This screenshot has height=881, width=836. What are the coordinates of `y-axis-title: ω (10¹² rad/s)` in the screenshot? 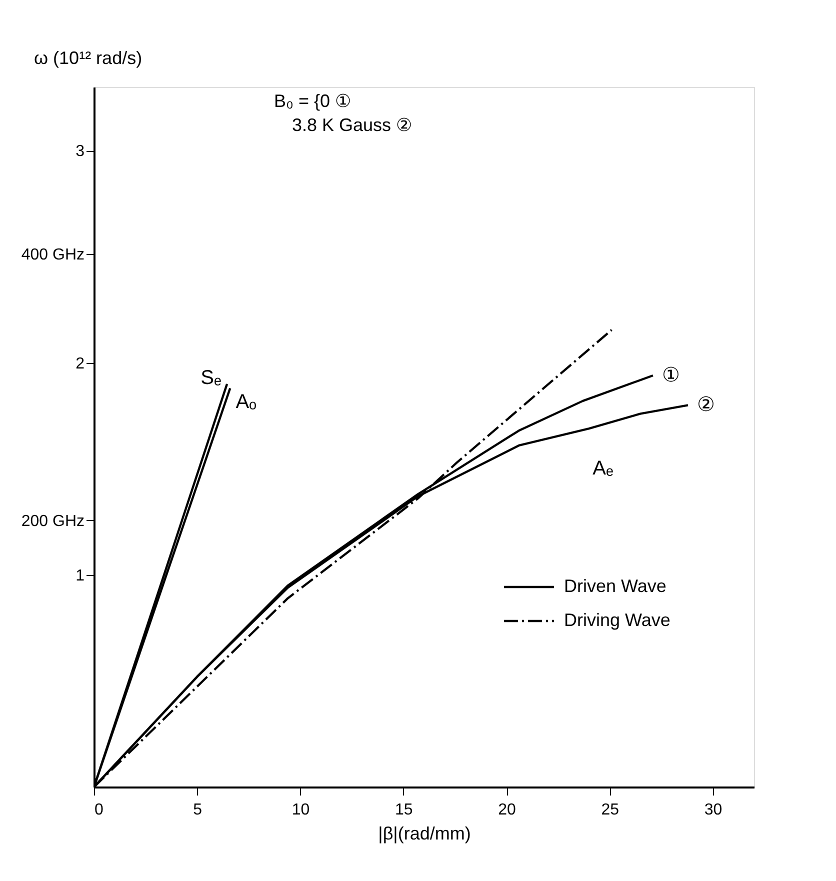 It's located at (88, 58).